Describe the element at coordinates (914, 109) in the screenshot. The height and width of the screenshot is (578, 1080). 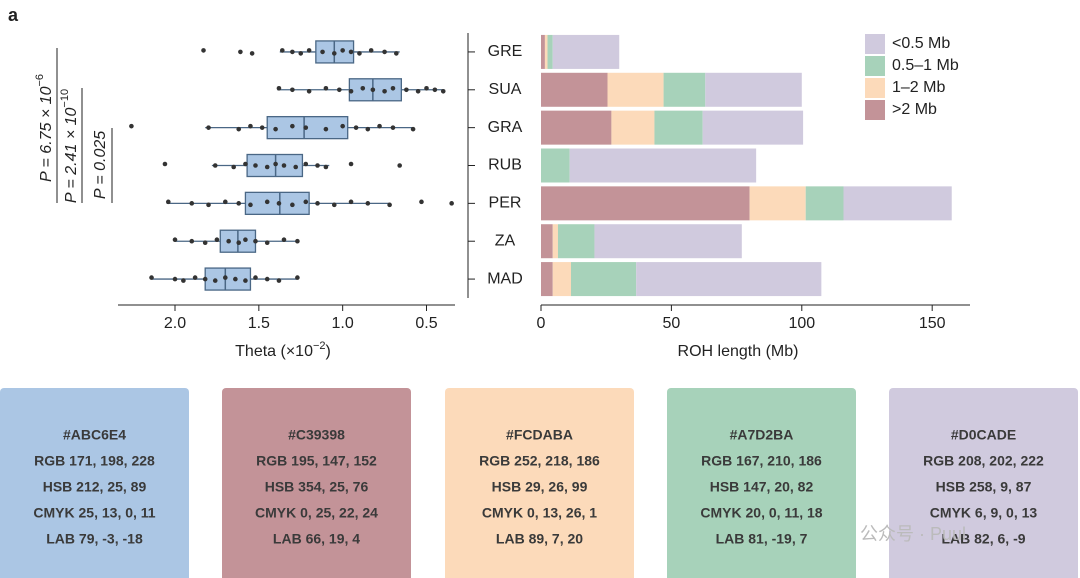
I see `legend-label: >2 Mb` at that location.